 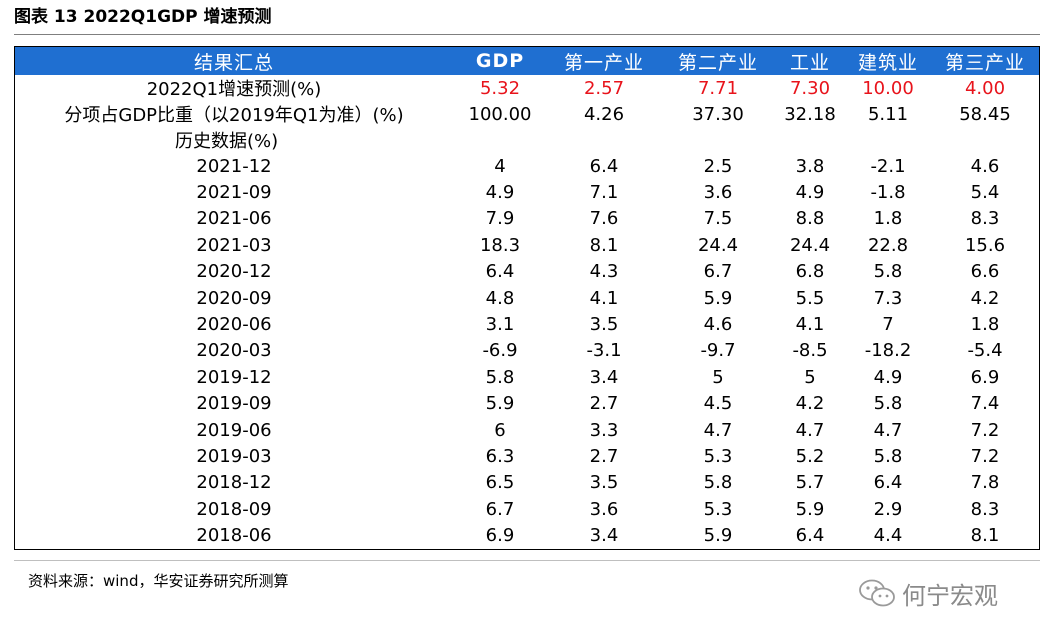 What do you see at coordinates (985, 536) in the screenshot?
I see `history-tertiary: 8.1` at bounding box center [985, 536].